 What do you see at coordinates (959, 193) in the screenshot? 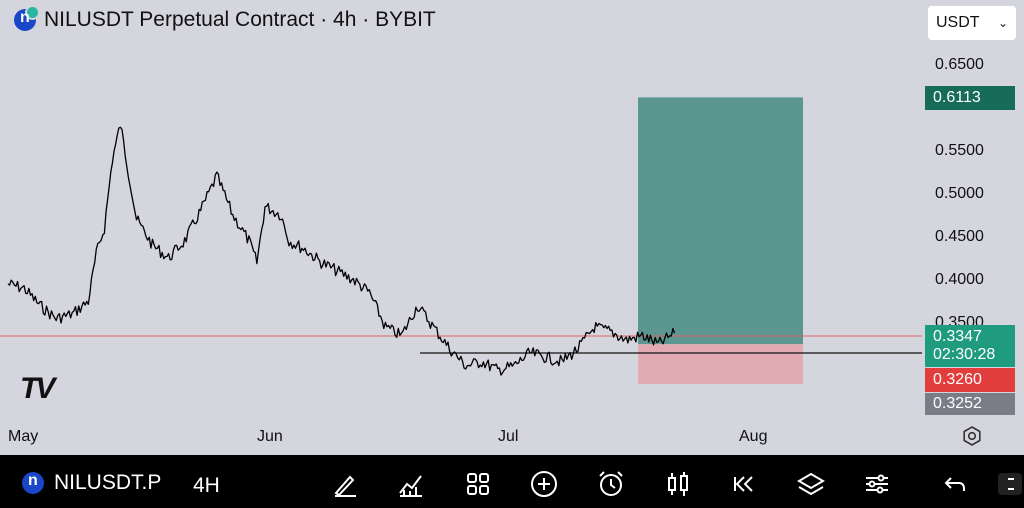
I see `y-tick: 0.5000` at bounding box center [959, 193].